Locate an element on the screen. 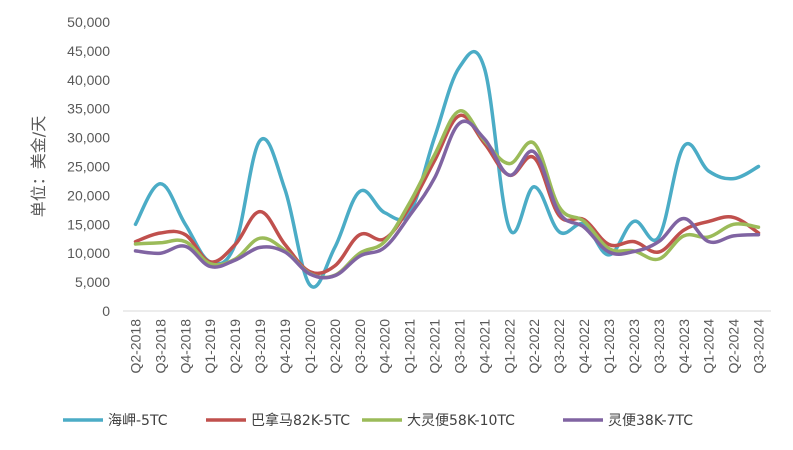 Image resolution: width=793 pixels, height=450 pixels. legend-label: 灵便38K-7TC is located at coordinates (650, 421).